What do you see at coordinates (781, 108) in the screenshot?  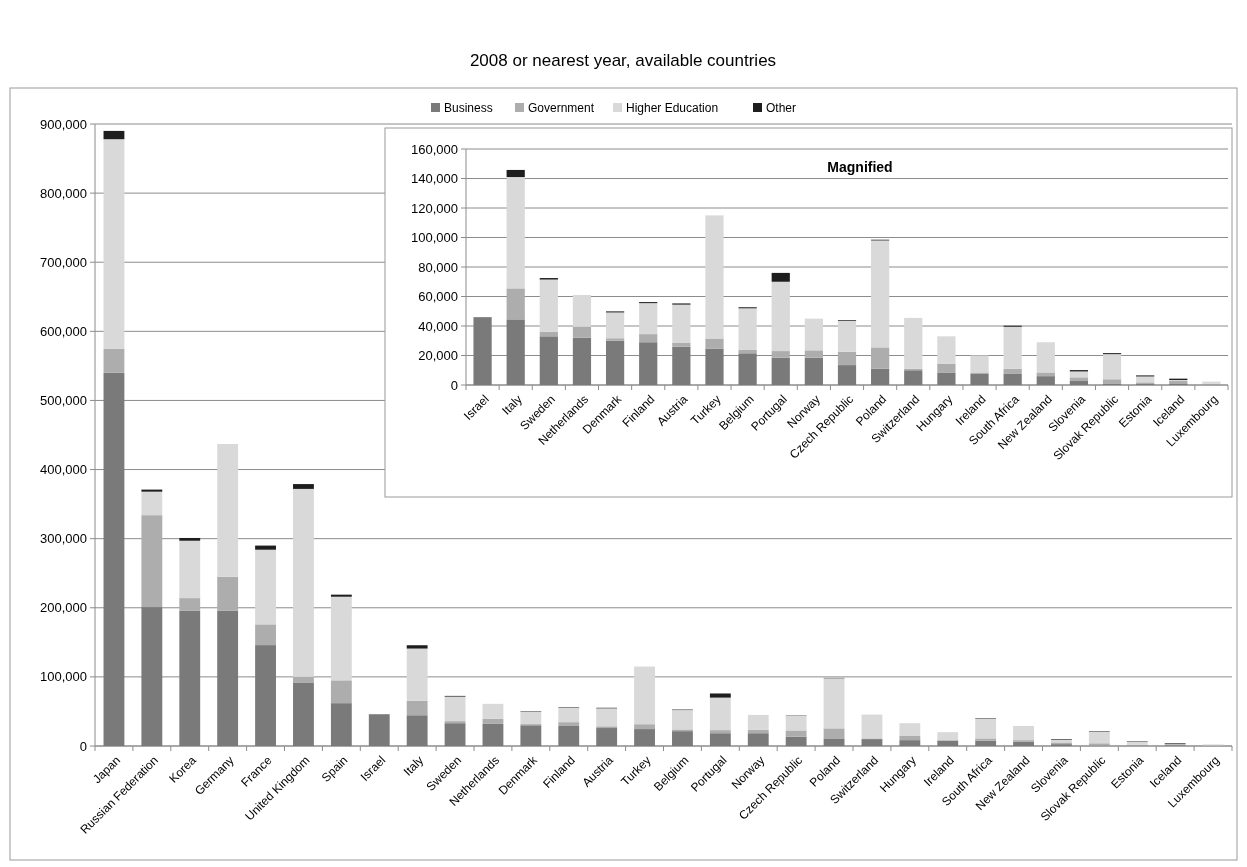 I see `legend-label: Other` at bounding box center [781, 108].